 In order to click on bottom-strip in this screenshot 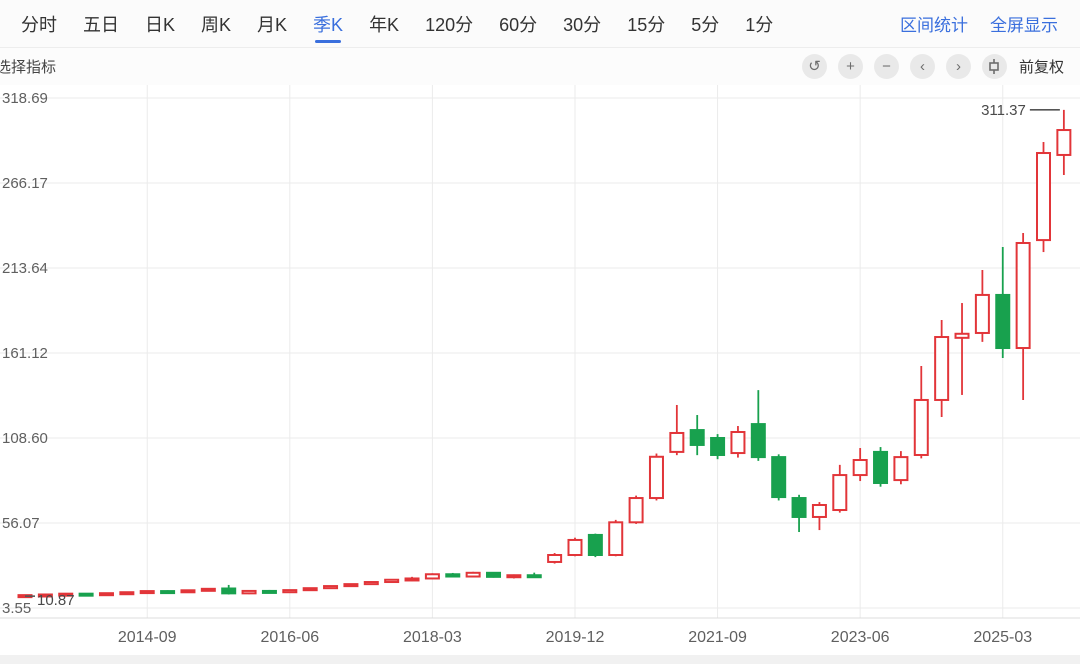, I will do `click(540, 659)`.